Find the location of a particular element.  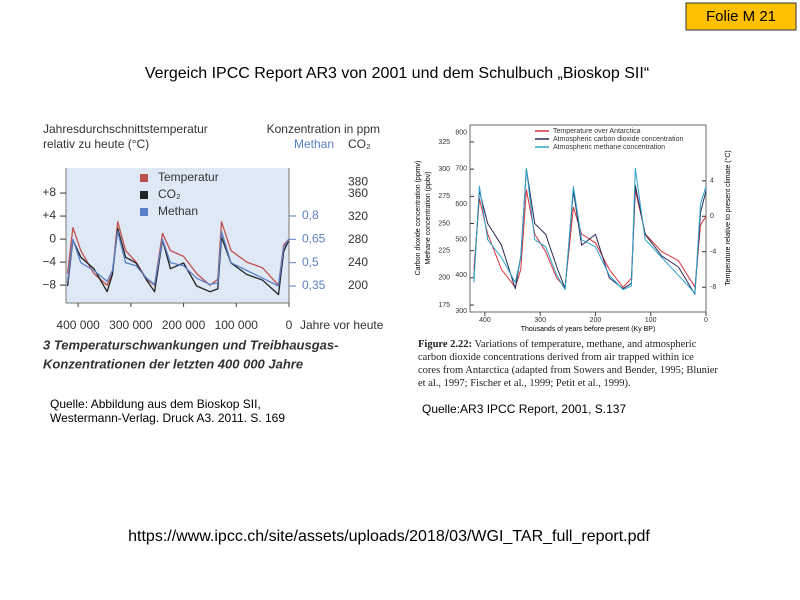

y-tick-label: 0,65 is located at coordinates (314, 238).